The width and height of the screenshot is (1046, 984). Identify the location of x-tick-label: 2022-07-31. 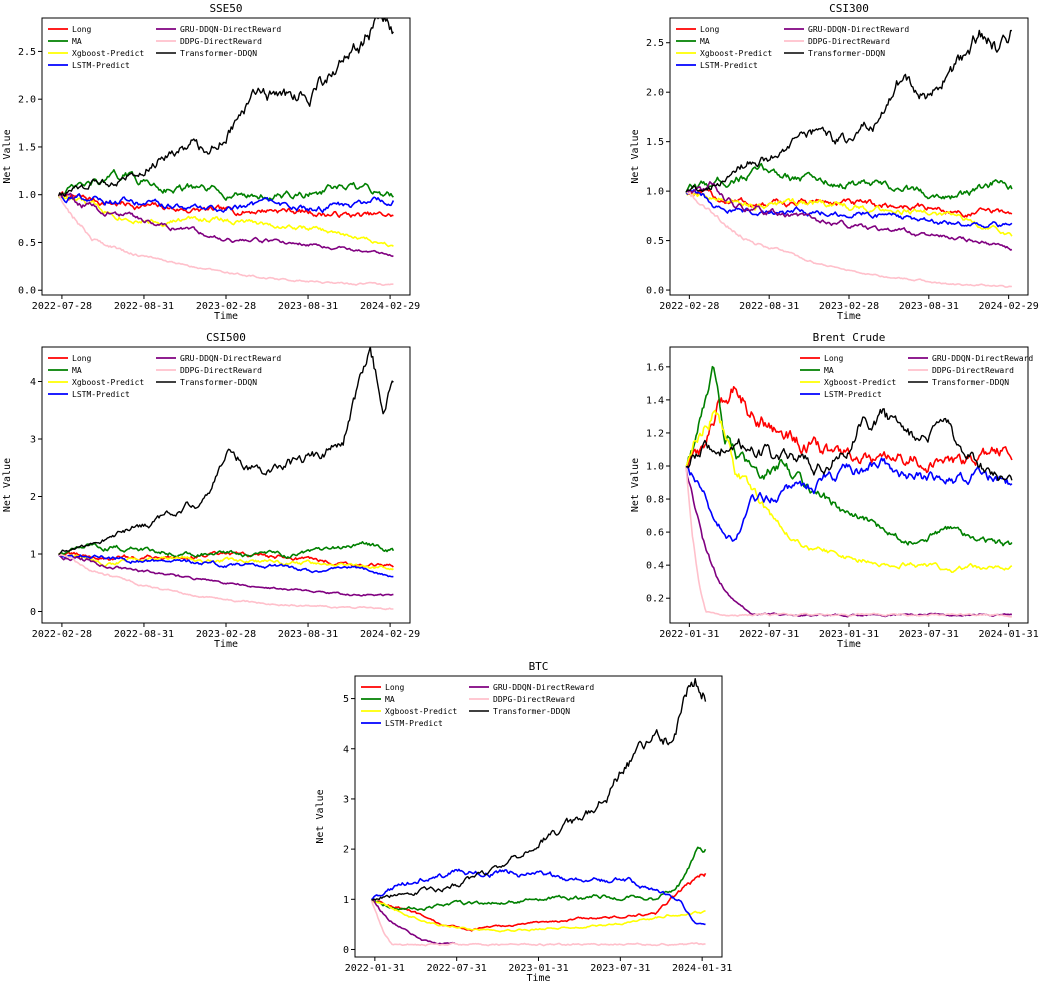
(769, 634).